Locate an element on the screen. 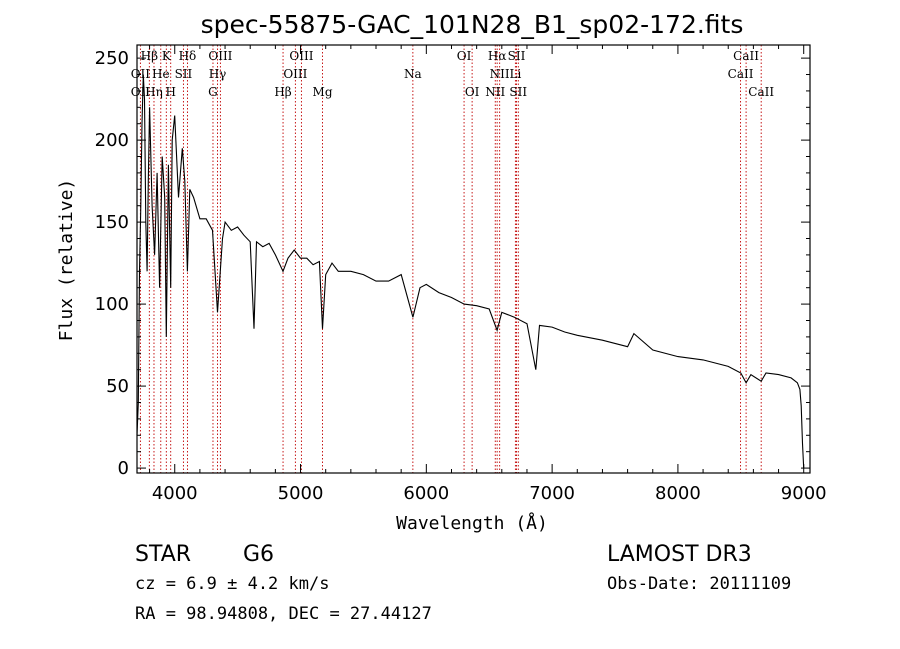 The image size is (900, 649). spectral-line-label: K is located at coordinates (167, 56).